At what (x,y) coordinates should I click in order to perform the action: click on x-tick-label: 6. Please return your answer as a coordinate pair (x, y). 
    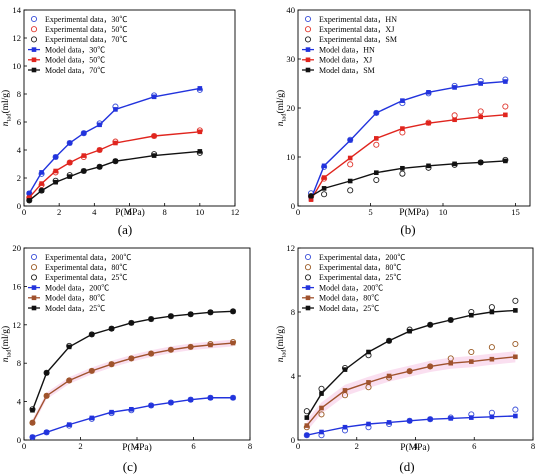
    Looking at the image, I should click on (129, 212).